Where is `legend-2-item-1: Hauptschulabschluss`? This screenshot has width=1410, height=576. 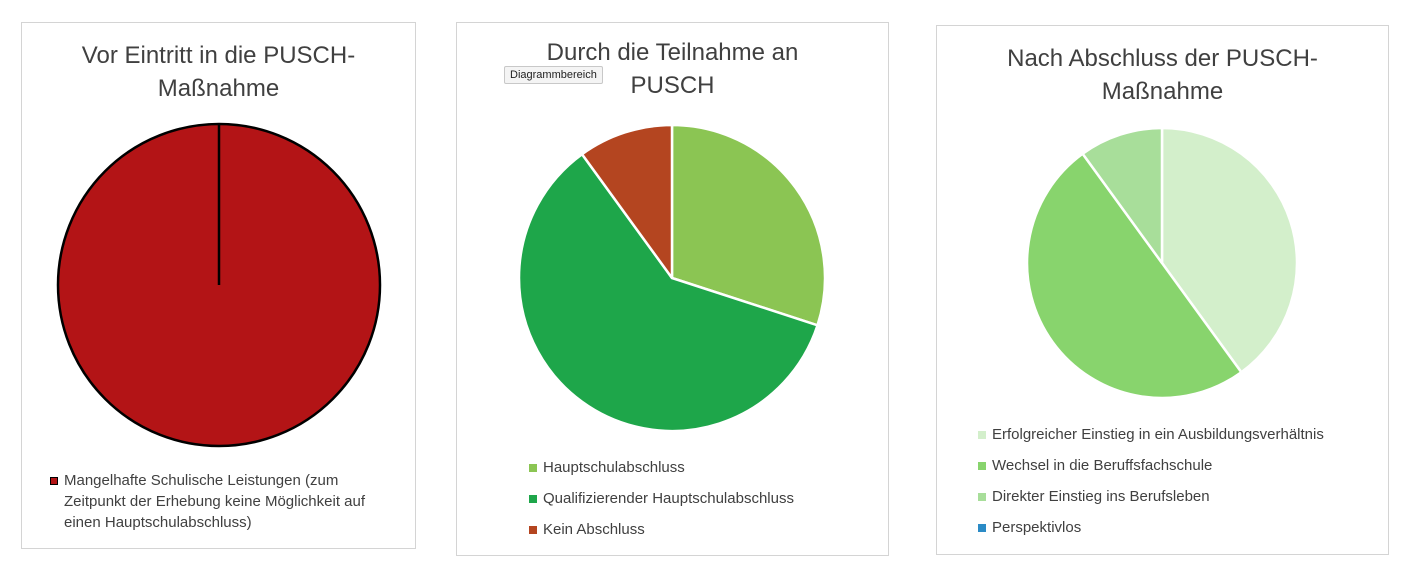
legend-2-item-1: Hauptschulabschluss is located at coordinates (661, 474).